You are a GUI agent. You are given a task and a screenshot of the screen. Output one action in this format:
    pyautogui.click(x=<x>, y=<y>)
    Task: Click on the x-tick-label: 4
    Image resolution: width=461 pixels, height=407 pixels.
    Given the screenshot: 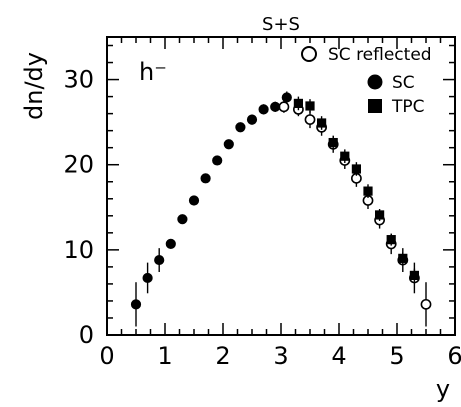 What is the action you would take?
    pyautogui.click(x=338, y=356)
    